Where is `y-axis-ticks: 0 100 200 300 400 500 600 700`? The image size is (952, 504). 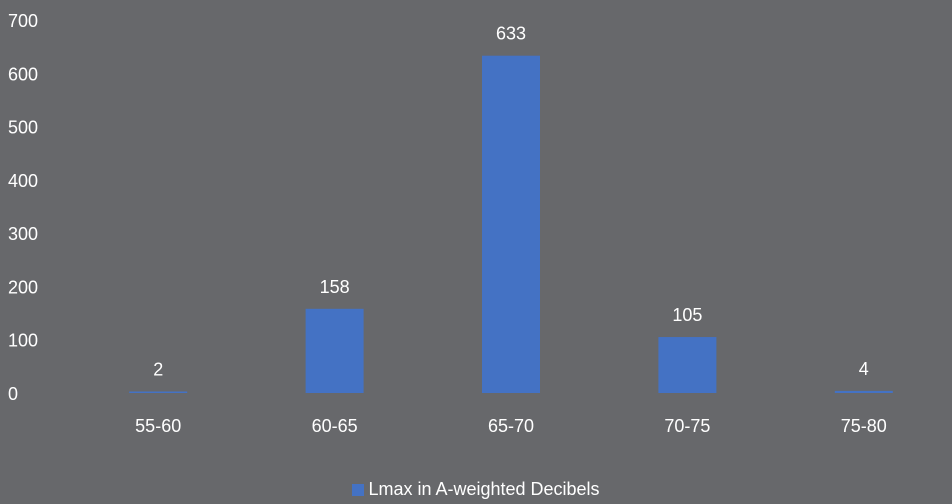 y-axis-ticks: 0 100 200 300 400 500 600 700 is located at coordinates (23, 207).